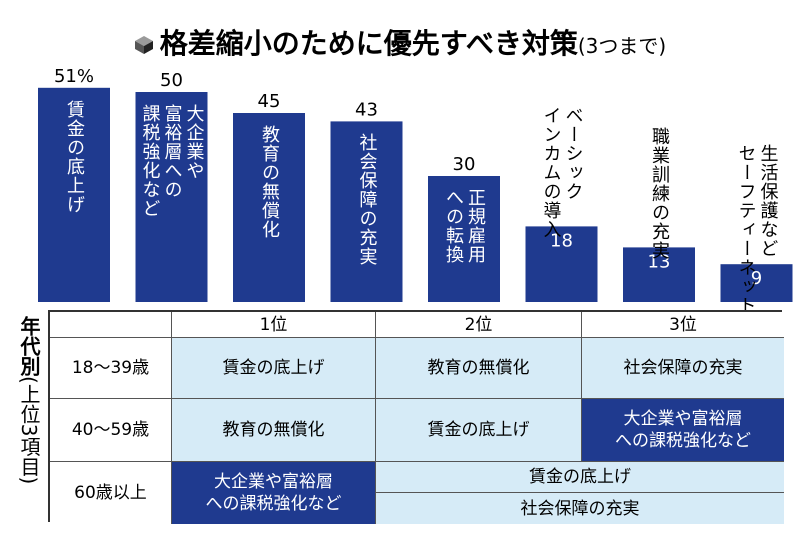 The image size is (800, 533). I want to click on value-label-7: 13, so click(659, 261).